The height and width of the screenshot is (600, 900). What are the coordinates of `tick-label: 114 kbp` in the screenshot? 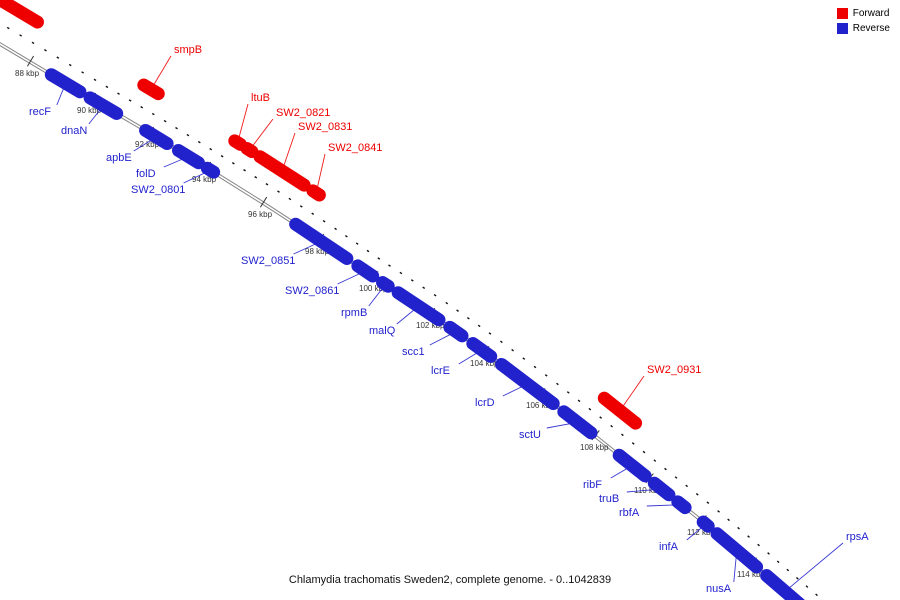 It's located at (751, 574).